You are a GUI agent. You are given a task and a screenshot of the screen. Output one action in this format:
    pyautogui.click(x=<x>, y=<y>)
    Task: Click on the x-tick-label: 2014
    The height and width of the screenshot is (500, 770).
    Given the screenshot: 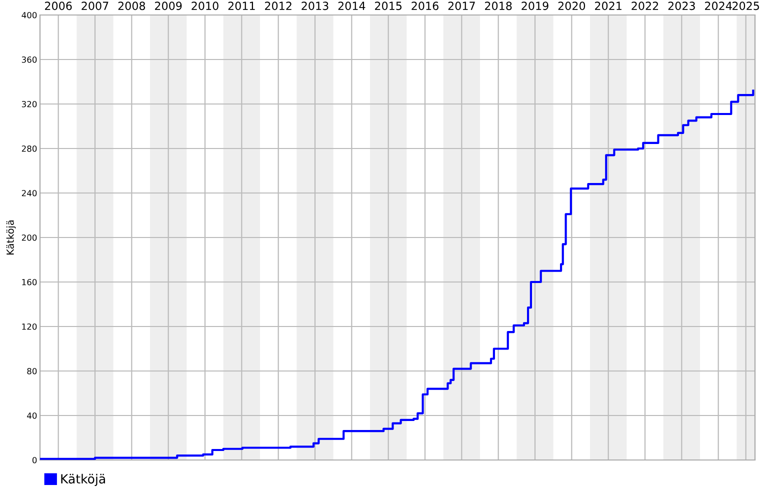 What is the action you would take?
    pyautogui.click(x=352, y=6)
    